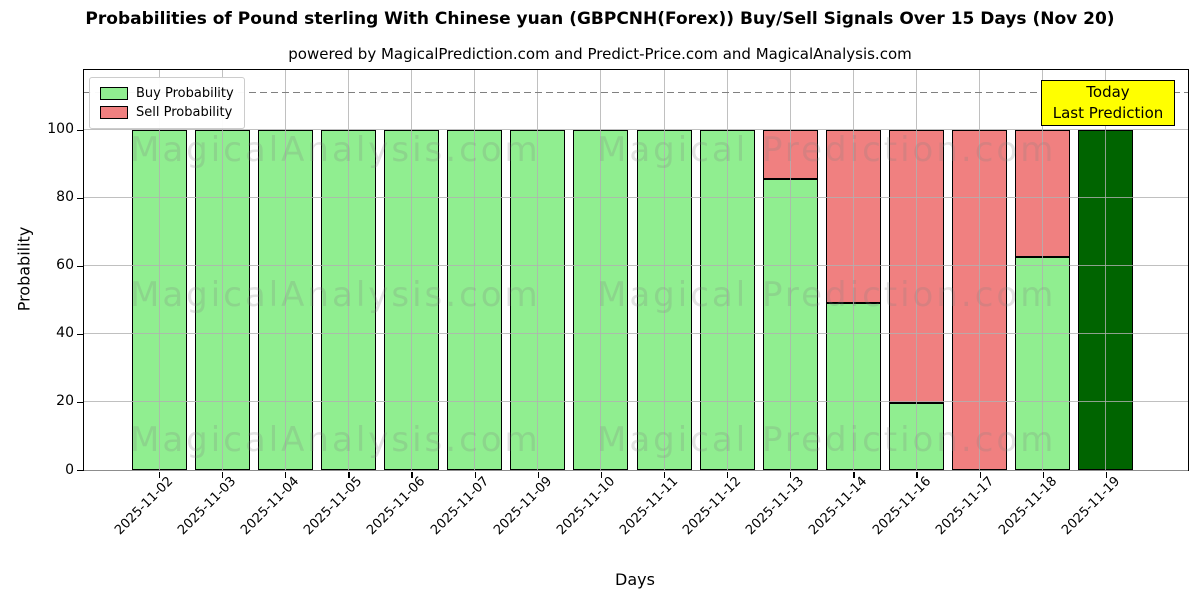 The width and height of the screenshot is (1200, 600). I want to click on x-tick-label: 2025-11-06, so click(396, 506).